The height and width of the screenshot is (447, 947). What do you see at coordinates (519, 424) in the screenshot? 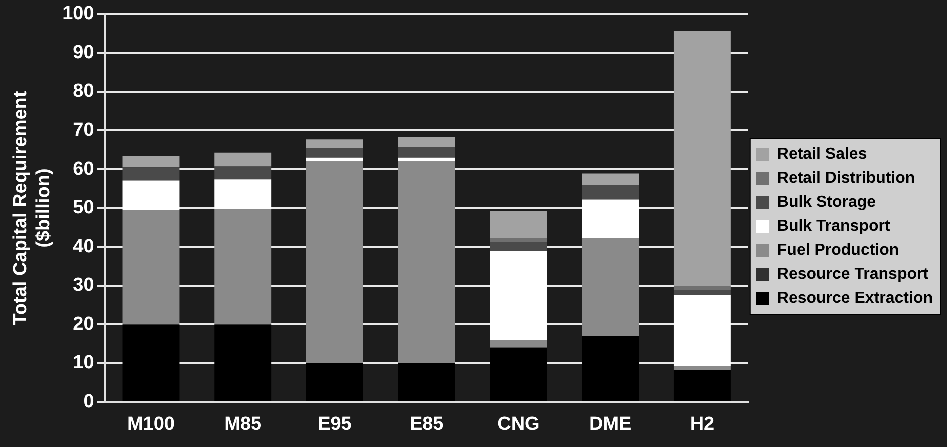
I see `x-tick-label: CNG` at bounding box center [519, 424].